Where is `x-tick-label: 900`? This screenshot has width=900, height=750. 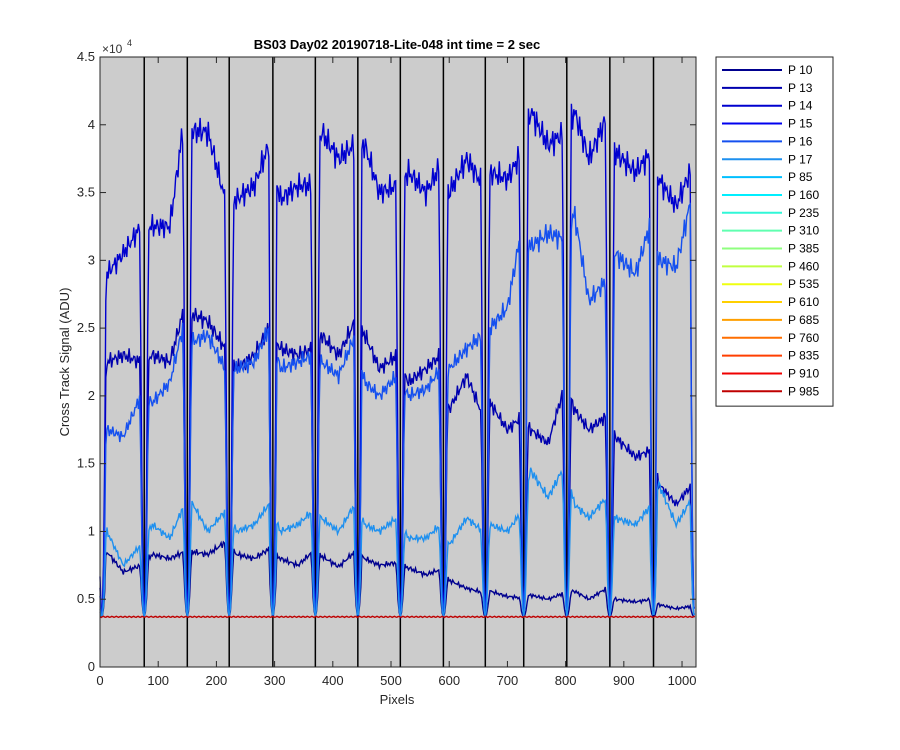 x-tick-label: 900 is located at coordinates (624, 680).